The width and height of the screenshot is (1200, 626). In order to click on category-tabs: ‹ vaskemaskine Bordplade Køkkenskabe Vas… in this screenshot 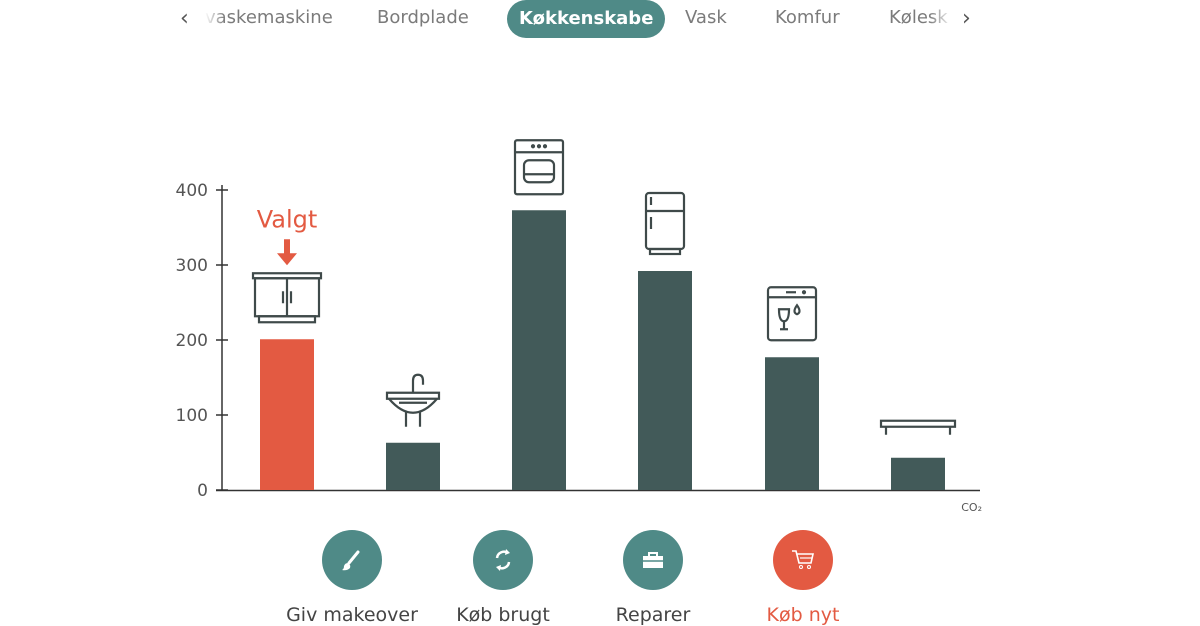, I will do `click(600, 20)`.